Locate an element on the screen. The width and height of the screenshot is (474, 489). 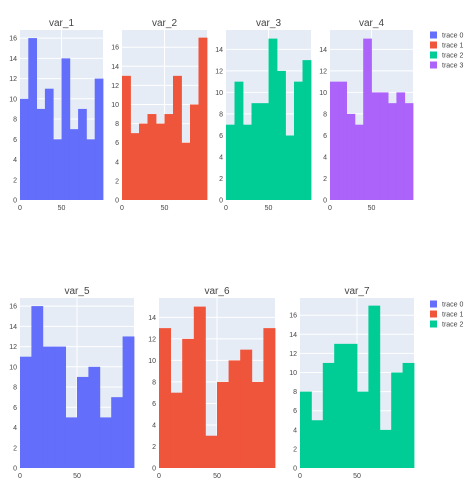
legend-label: trace 2 is located at coordinates (453, 325).